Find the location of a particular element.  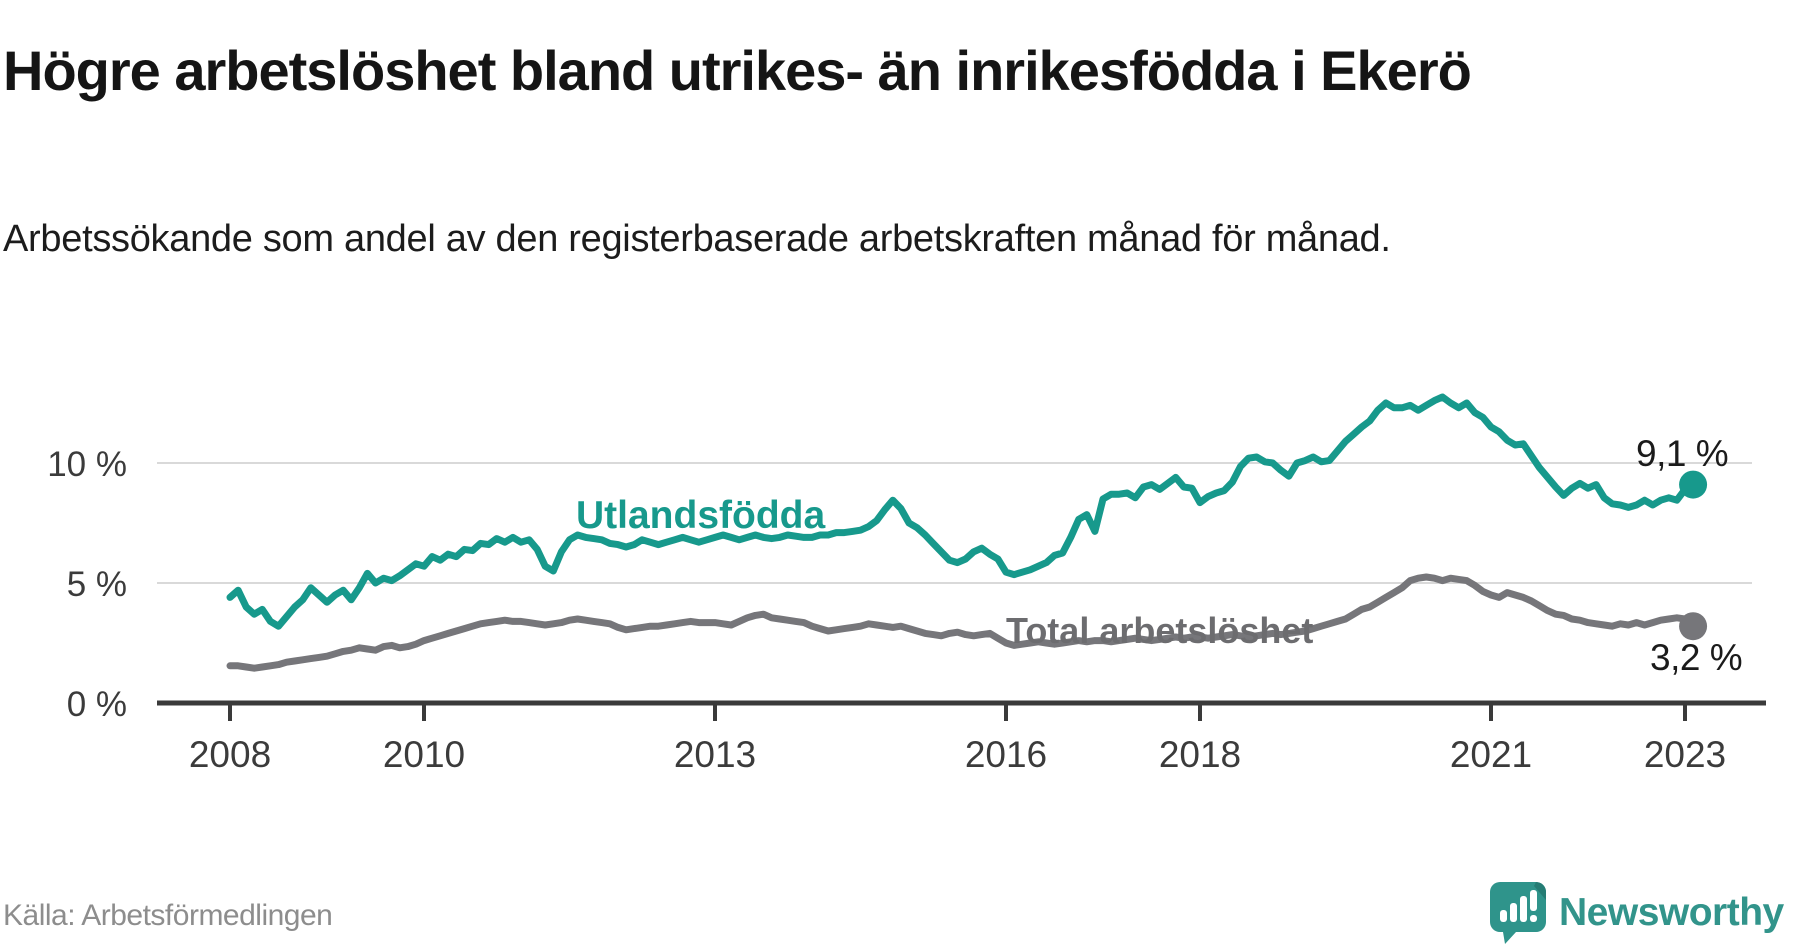

y-tick-label: 5 % is located at coordinates (97, 584).